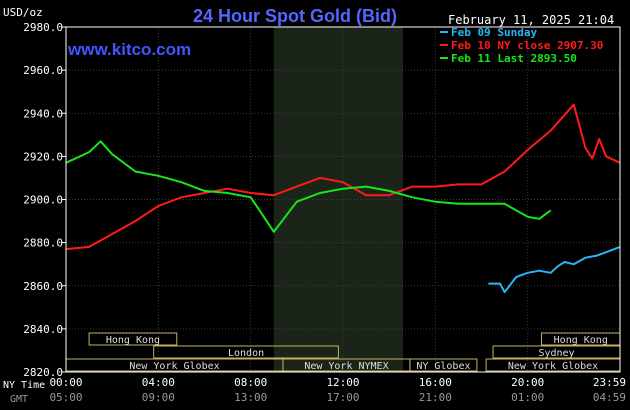 This screenshot has height=410, width=630. I want to click on legend-label: Feb 10 NY close 2907.30, so click(527, 45).